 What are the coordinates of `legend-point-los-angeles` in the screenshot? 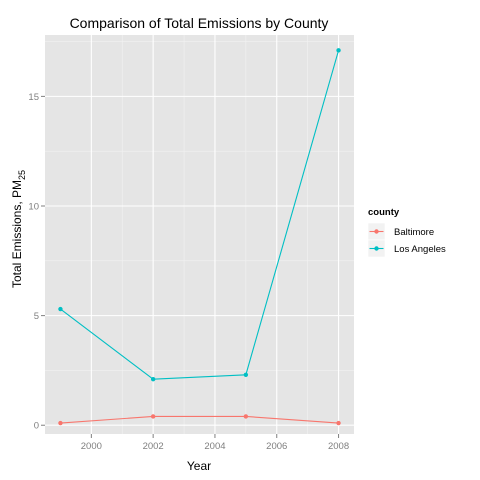 It's located at (376, 248).